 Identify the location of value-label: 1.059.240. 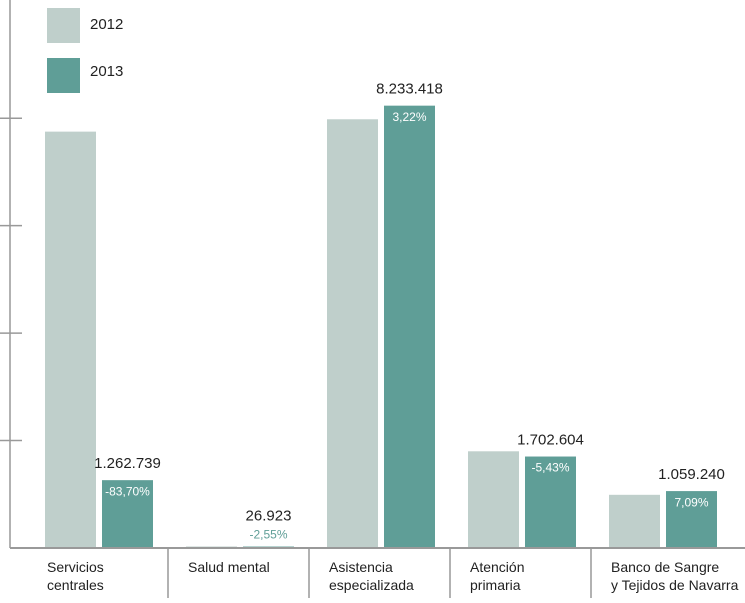
(691, 474).